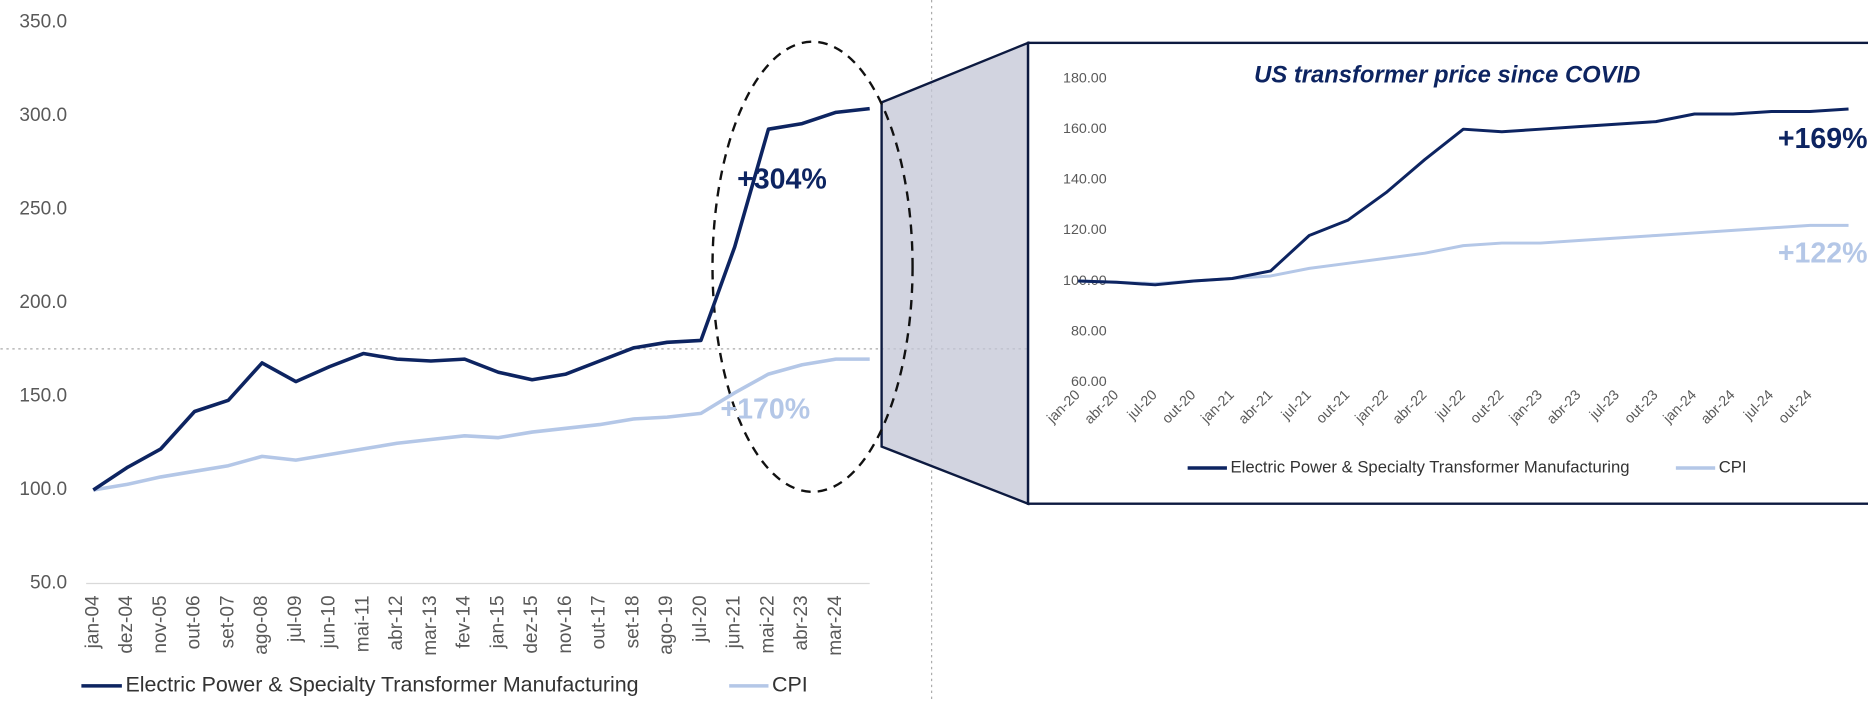  Describe the element at coordinates (92, 622) in the screenshot. I see `x-tick-label: jan-04` at that location.